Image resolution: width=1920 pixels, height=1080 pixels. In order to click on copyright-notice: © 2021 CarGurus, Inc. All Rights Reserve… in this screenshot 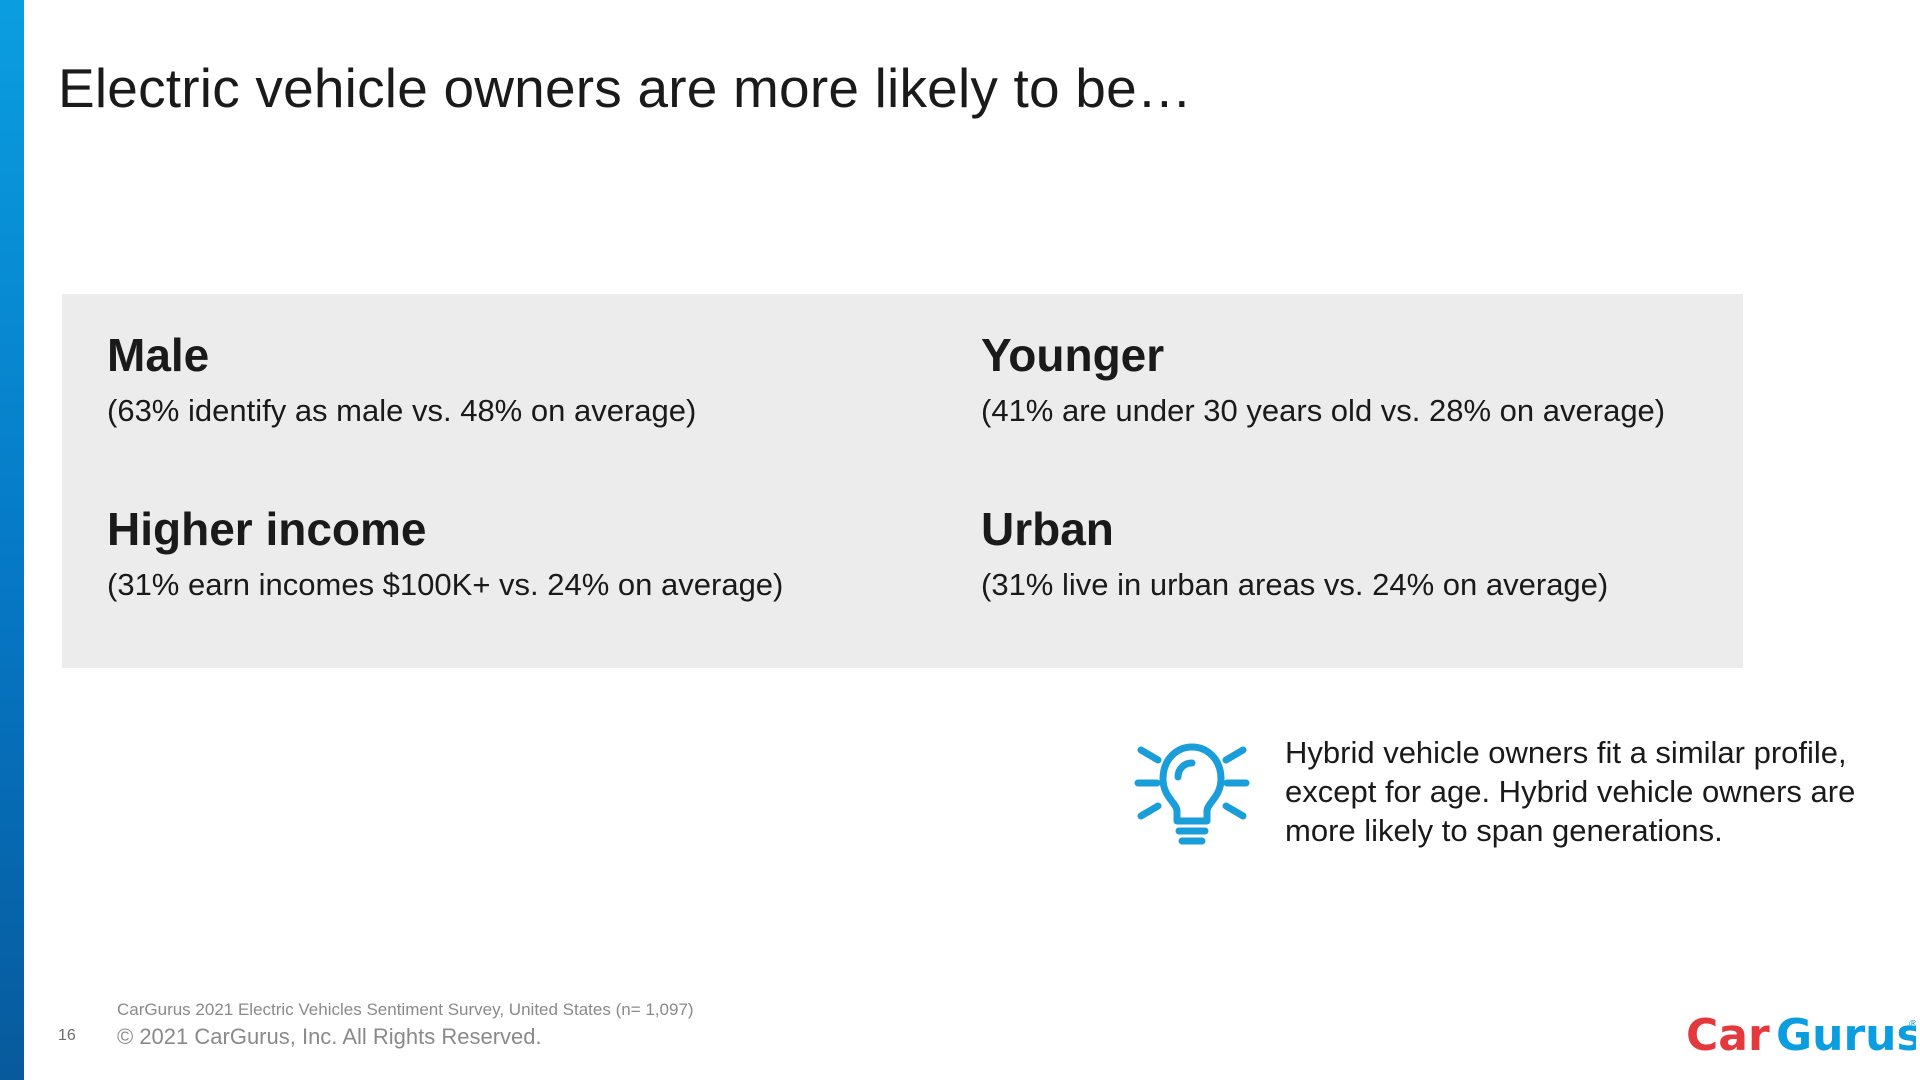, I will do `click(329, 1036)`.